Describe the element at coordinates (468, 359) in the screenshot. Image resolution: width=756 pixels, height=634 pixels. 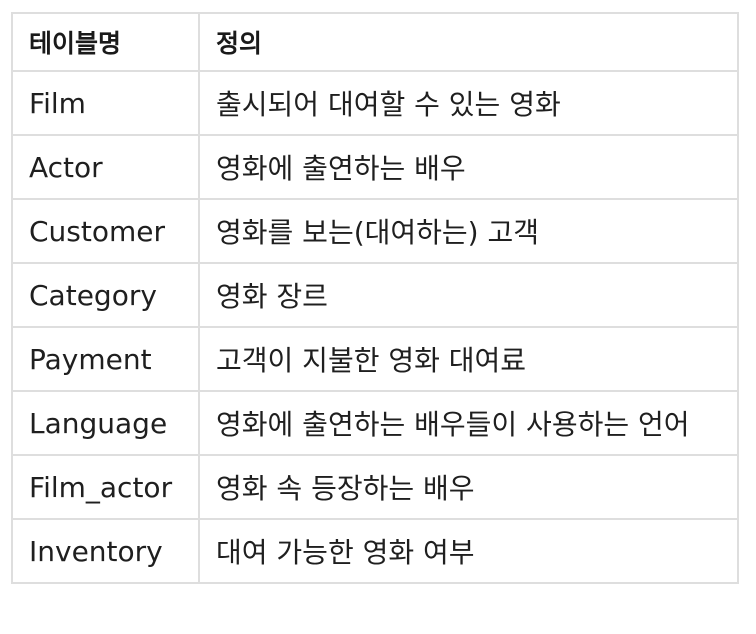
I see `cell-definition: 고객이 지불한 영화 대여료` at that location.